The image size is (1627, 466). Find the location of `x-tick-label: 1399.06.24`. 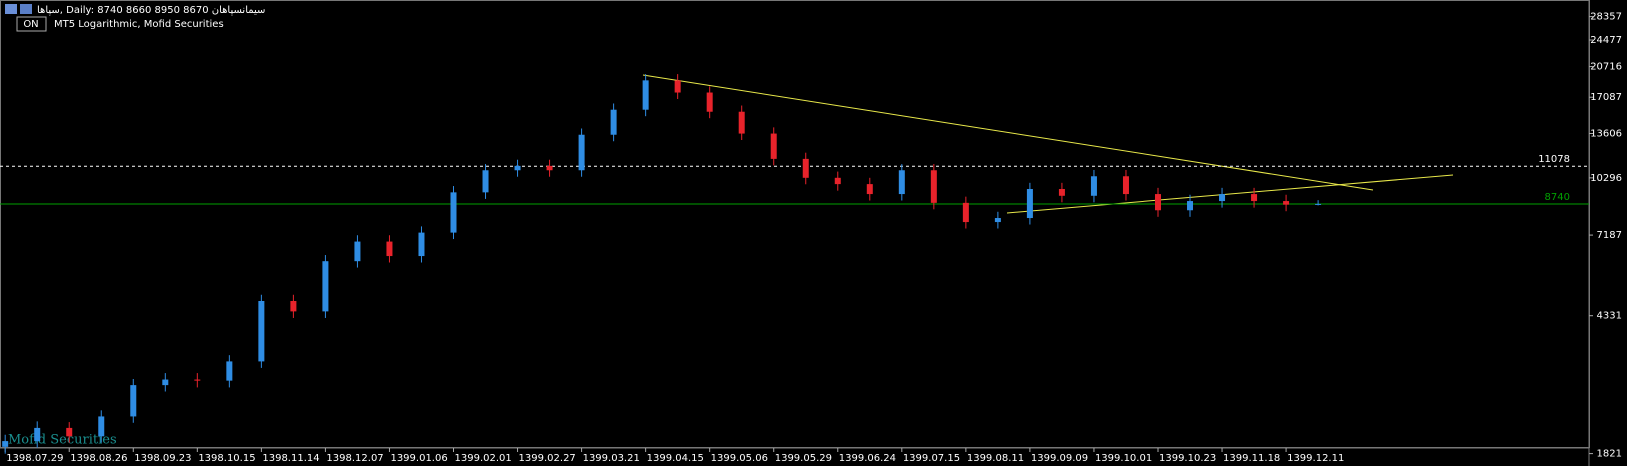

x-tick-label: 1399.06.24 is located at coordinates (867, 458).